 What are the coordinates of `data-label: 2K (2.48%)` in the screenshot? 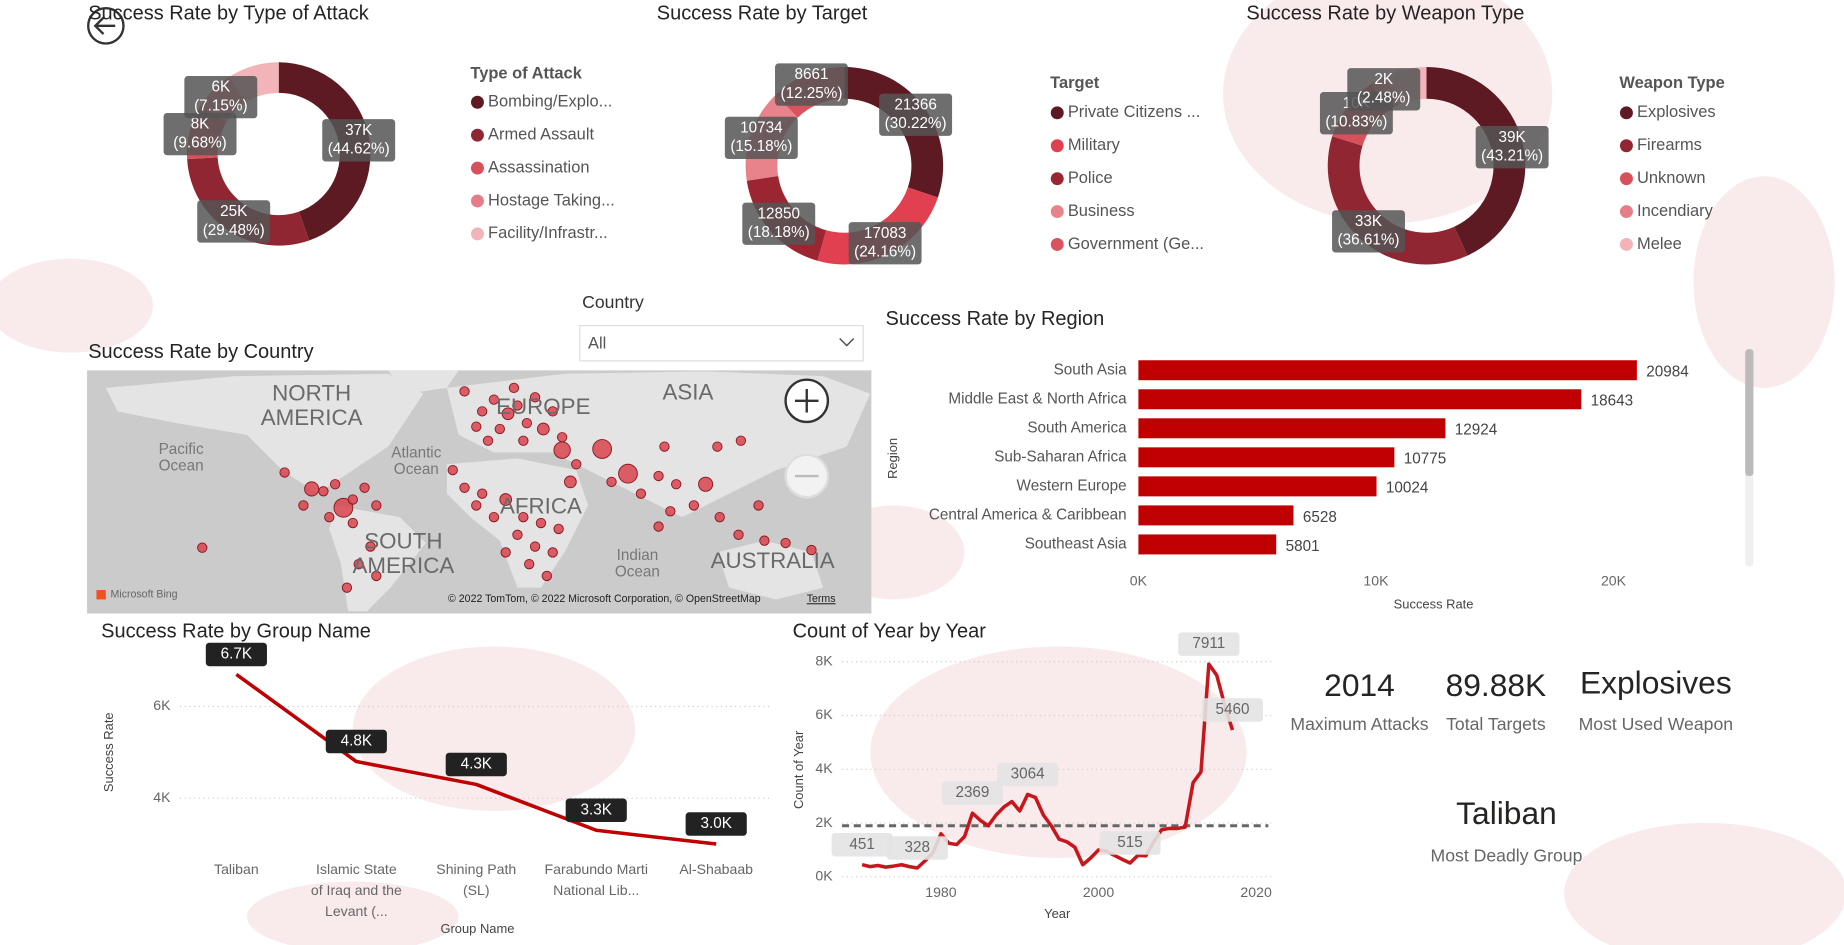 It's located at (1383, 89).